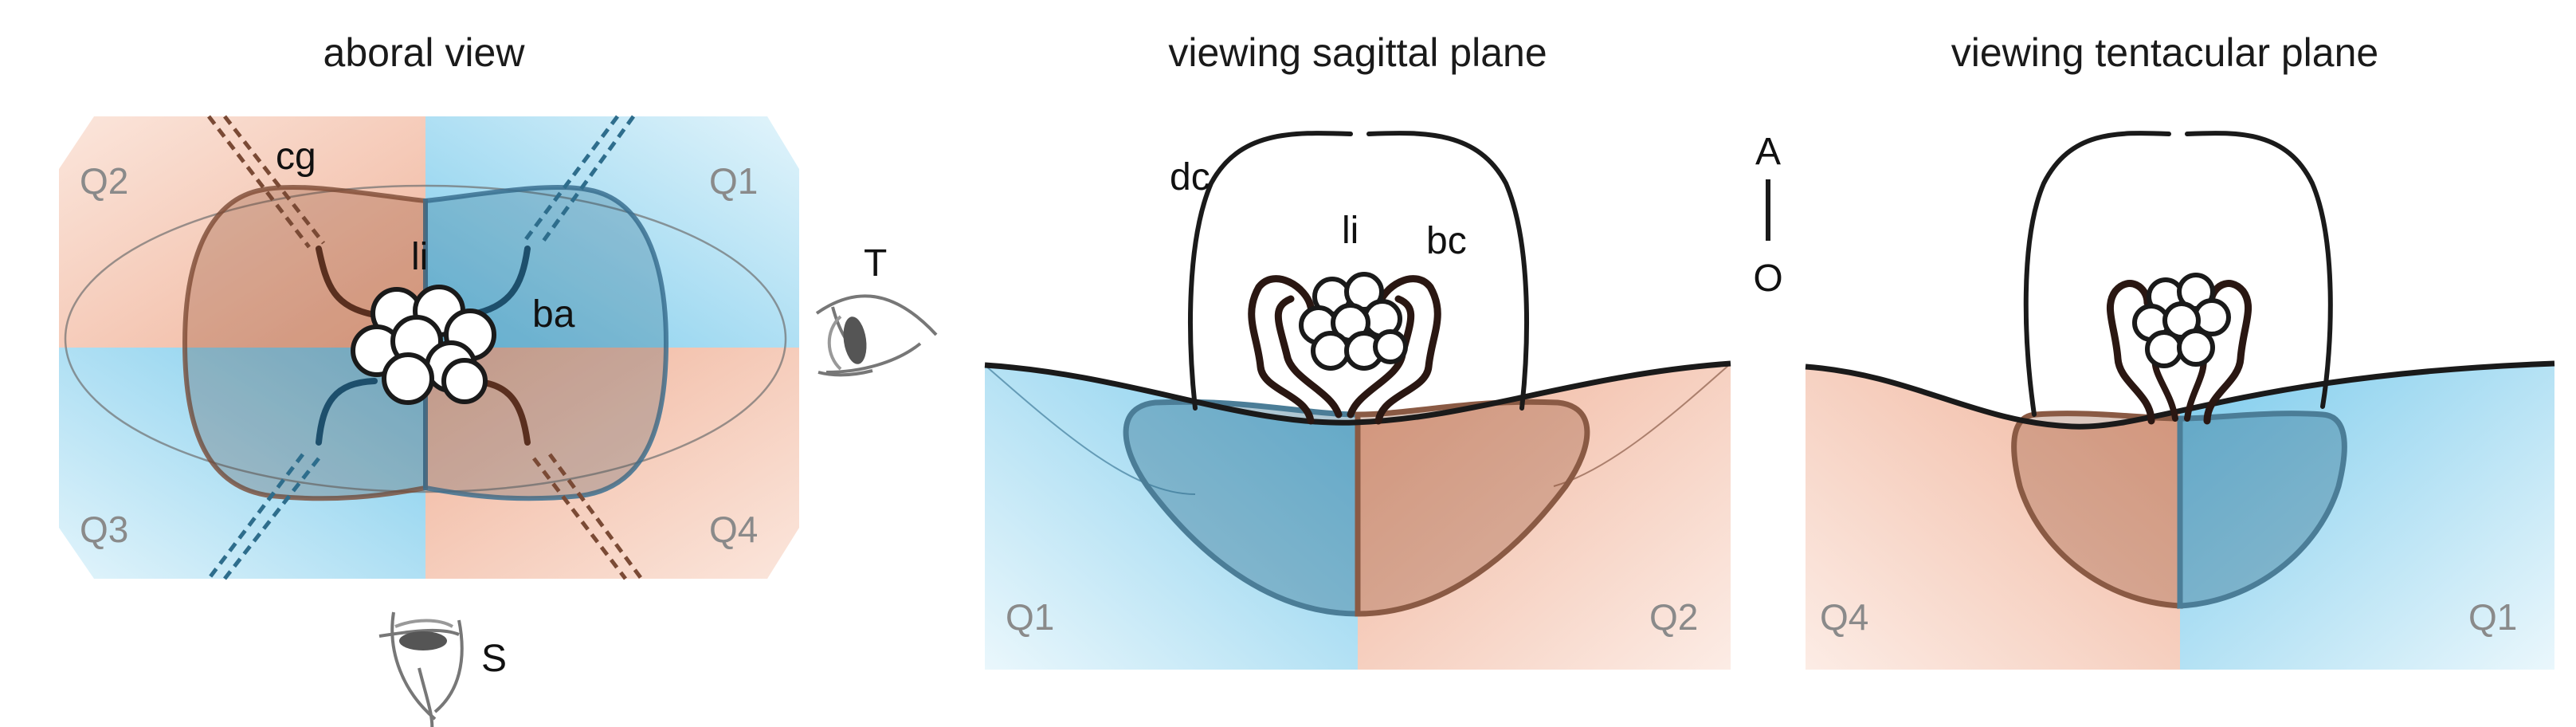  What do you see at coordinates (104, 529) in the screenshot?
I see `aboral-q3-label: Q3` at bounding box center [104, 529].